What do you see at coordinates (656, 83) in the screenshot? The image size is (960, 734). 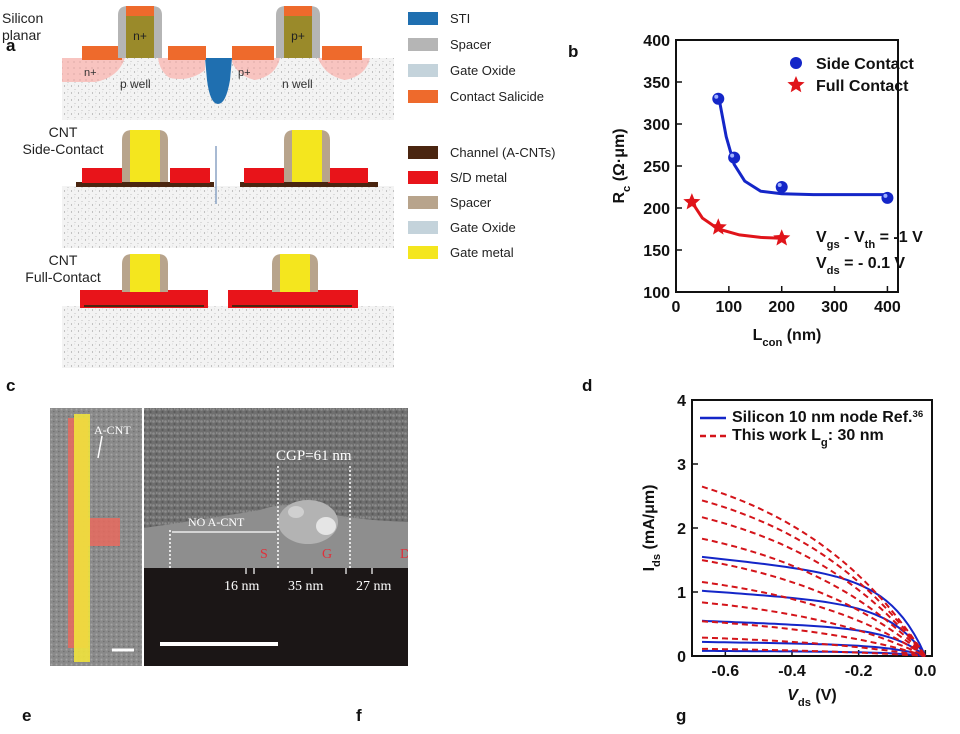 I see `ytick-label-b-5: 350` at bounding box center [656, 83].